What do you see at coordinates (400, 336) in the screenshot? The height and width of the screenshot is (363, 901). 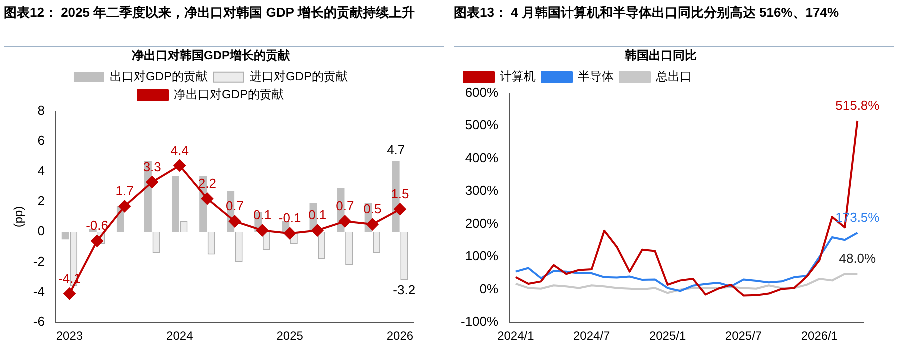 I see `x-tick-label: 2026` at bounding box center [400, 336].